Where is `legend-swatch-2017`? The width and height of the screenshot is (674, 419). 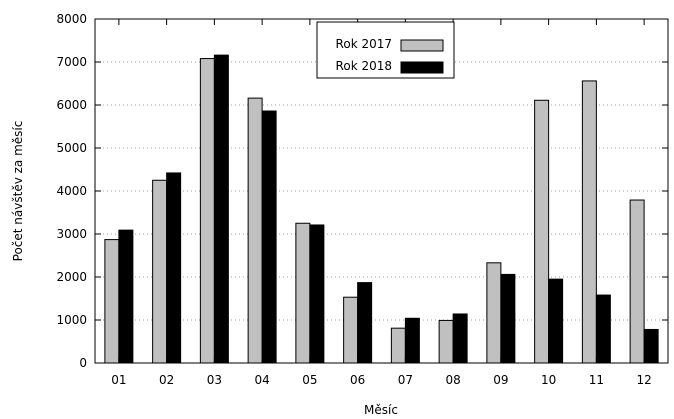
legend-swatch-2017 is located at coordinates (422, 45).